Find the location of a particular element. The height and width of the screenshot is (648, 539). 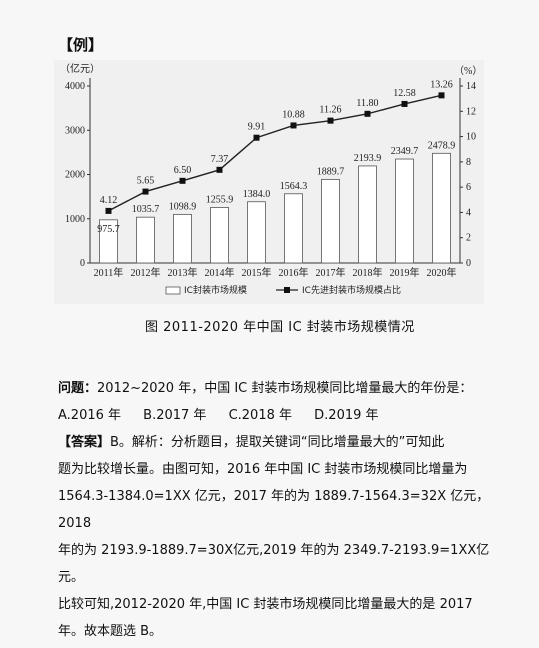

left-tick-label: 3000 is located at coordinates (75, 130).